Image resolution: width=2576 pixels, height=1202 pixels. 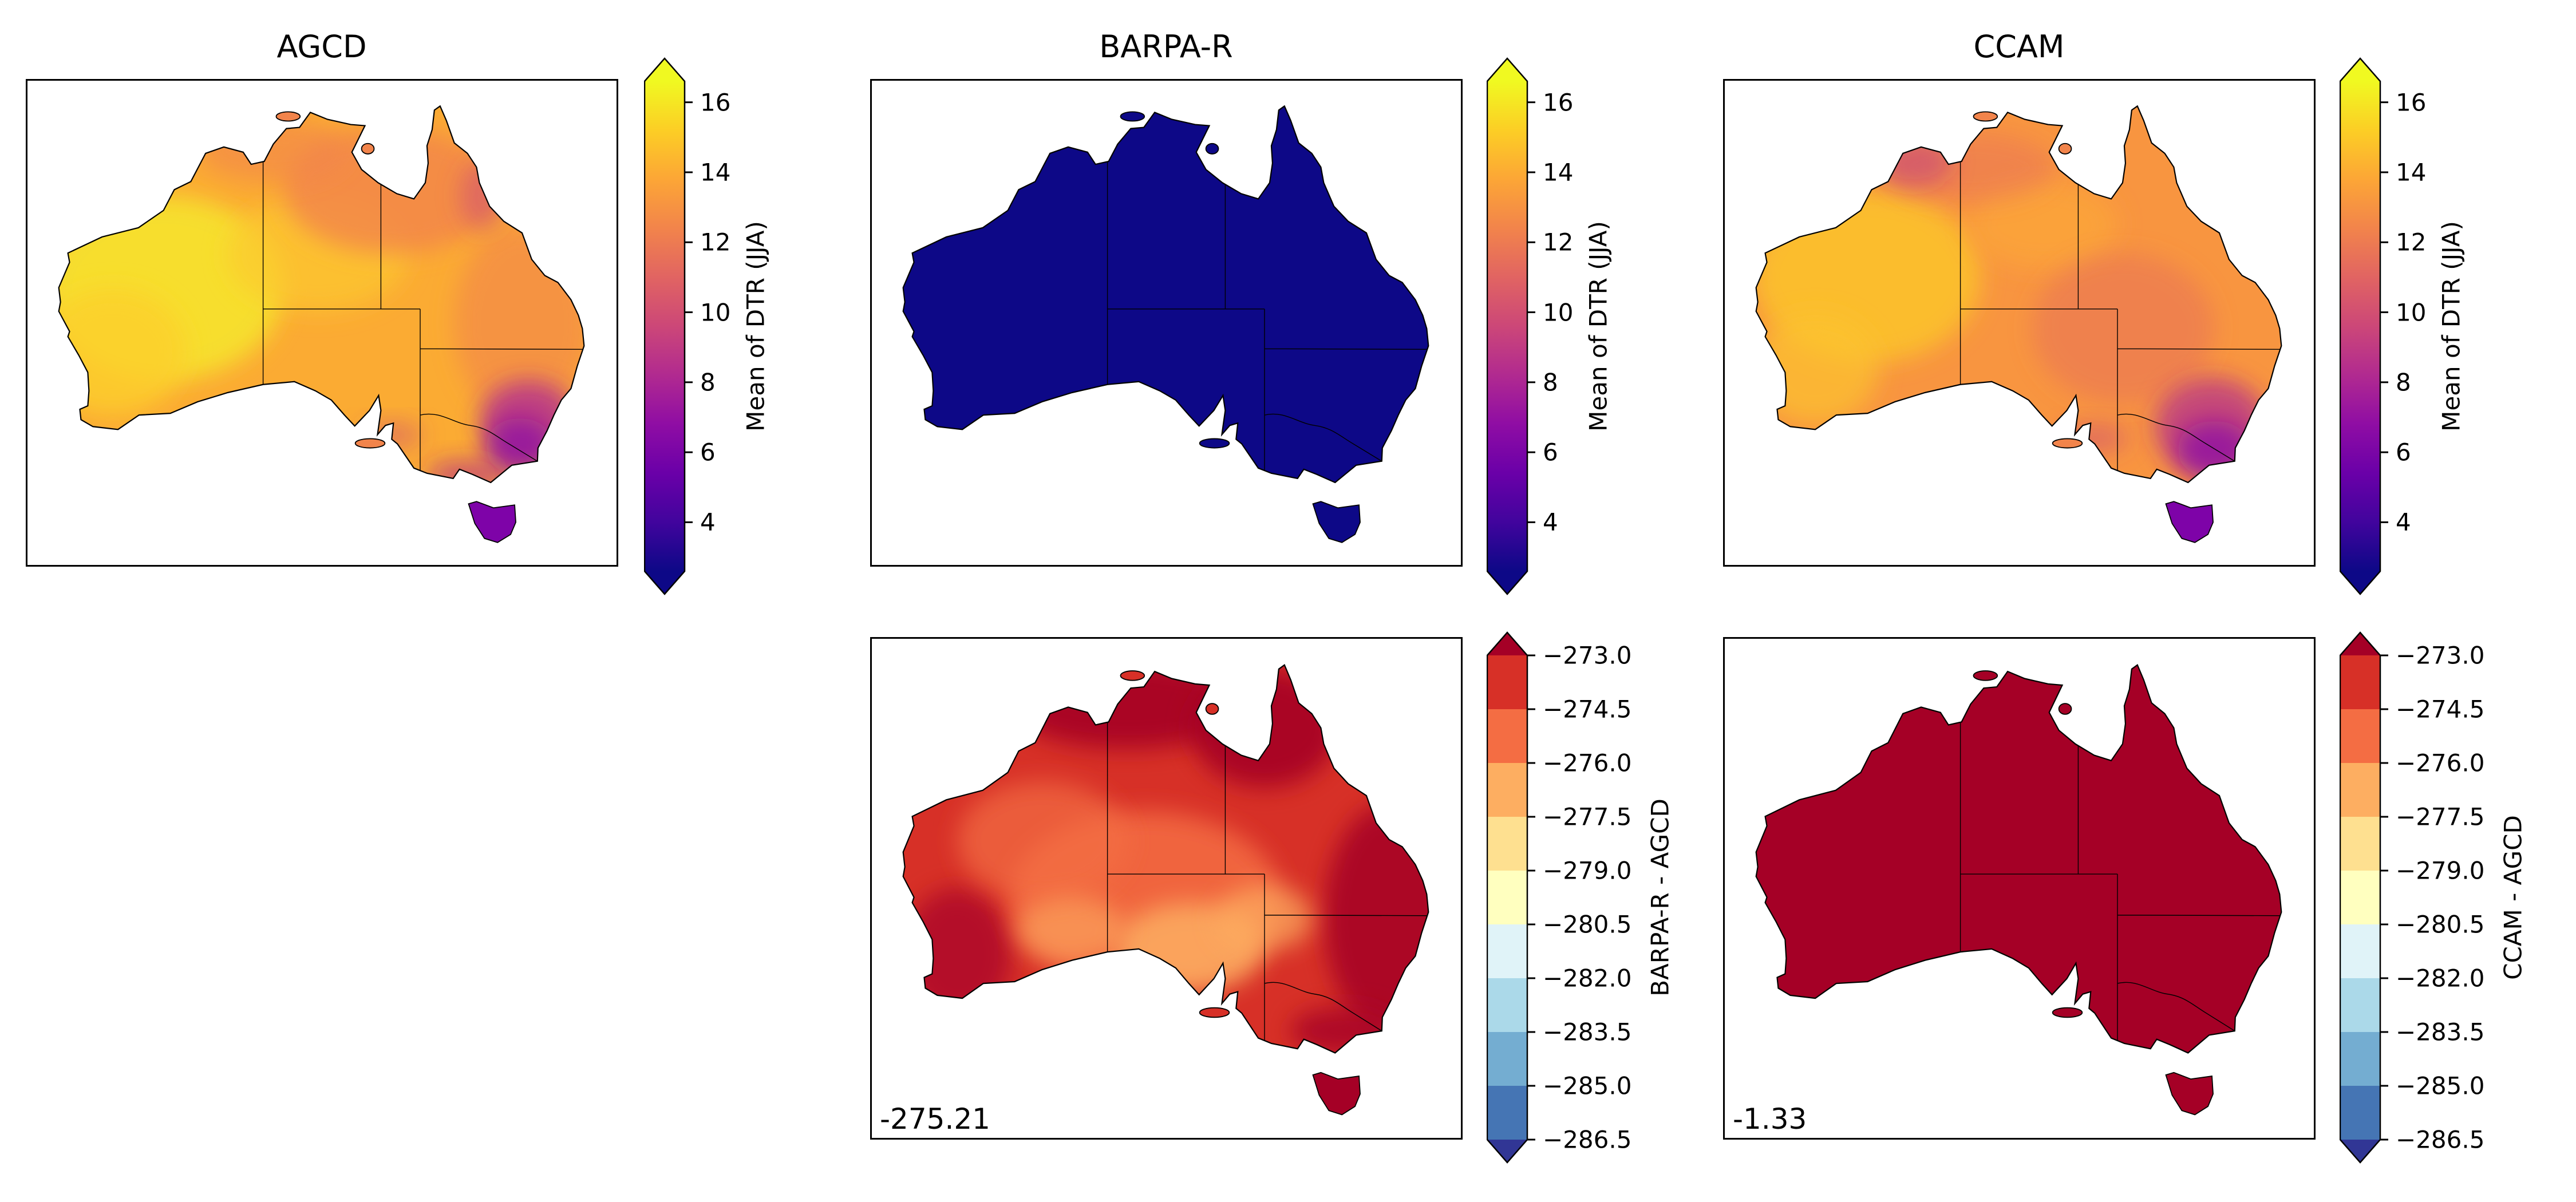 I want to click on panel-title-barpa-r: BARPA-R, so click(x=1166, y=47).